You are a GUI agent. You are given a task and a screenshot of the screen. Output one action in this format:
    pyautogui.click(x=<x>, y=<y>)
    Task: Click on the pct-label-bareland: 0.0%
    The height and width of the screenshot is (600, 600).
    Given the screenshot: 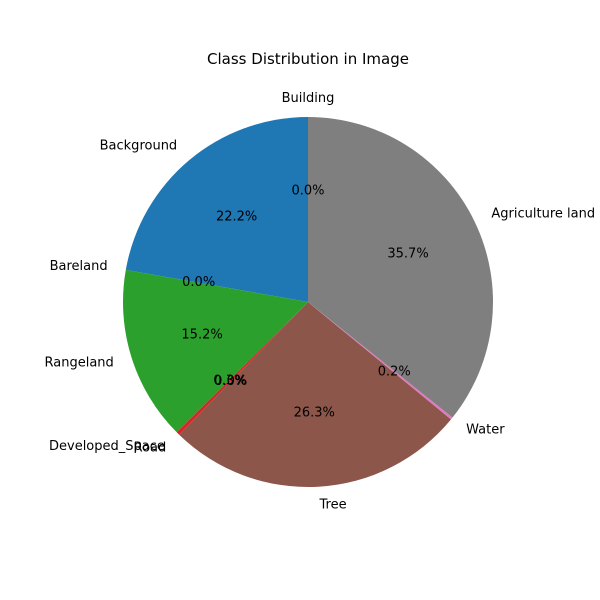 What is the action you would take?
    pyautogui.click(x=198, y=282)
    